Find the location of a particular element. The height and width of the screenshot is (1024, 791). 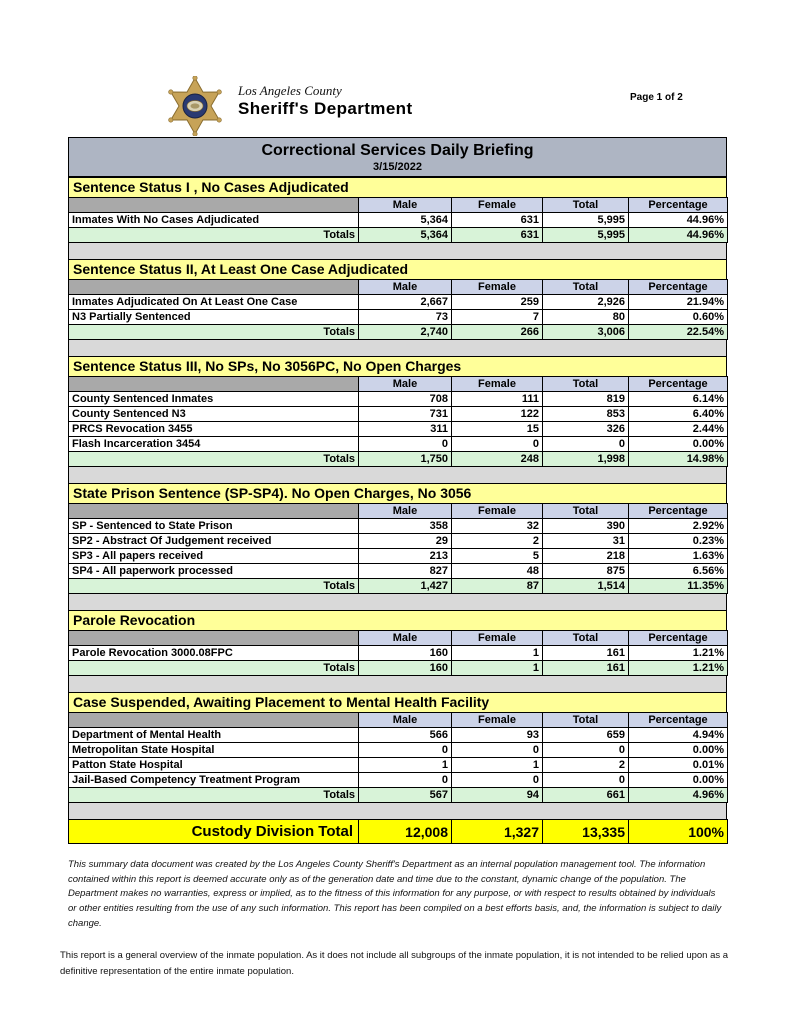

row-value: 73 is located at coordinates (405, 317).